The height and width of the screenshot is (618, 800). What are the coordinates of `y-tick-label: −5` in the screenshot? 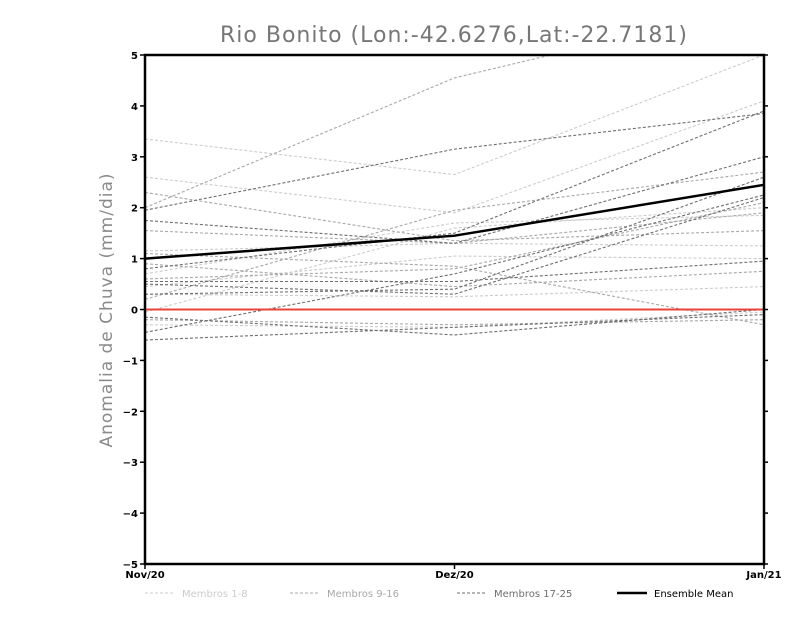 It's located at (130, 565).